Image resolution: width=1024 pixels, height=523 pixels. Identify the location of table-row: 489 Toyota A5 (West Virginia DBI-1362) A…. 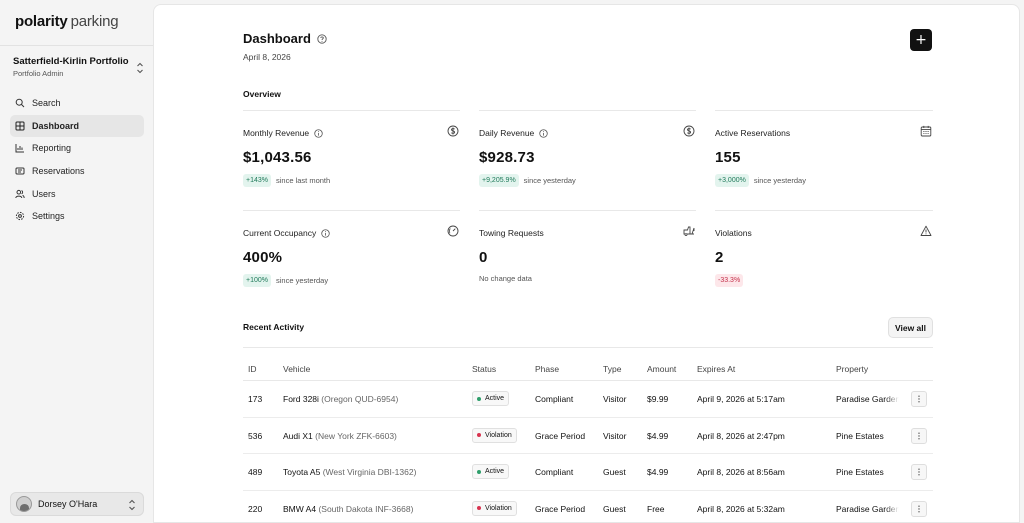
(588, 472).